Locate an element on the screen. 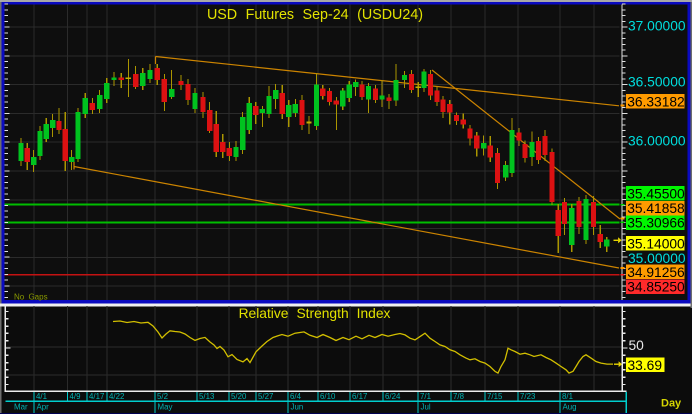 This screenshot has height=414, width=692. svg-text: 34.85250 is located at coordinates (656, 287).